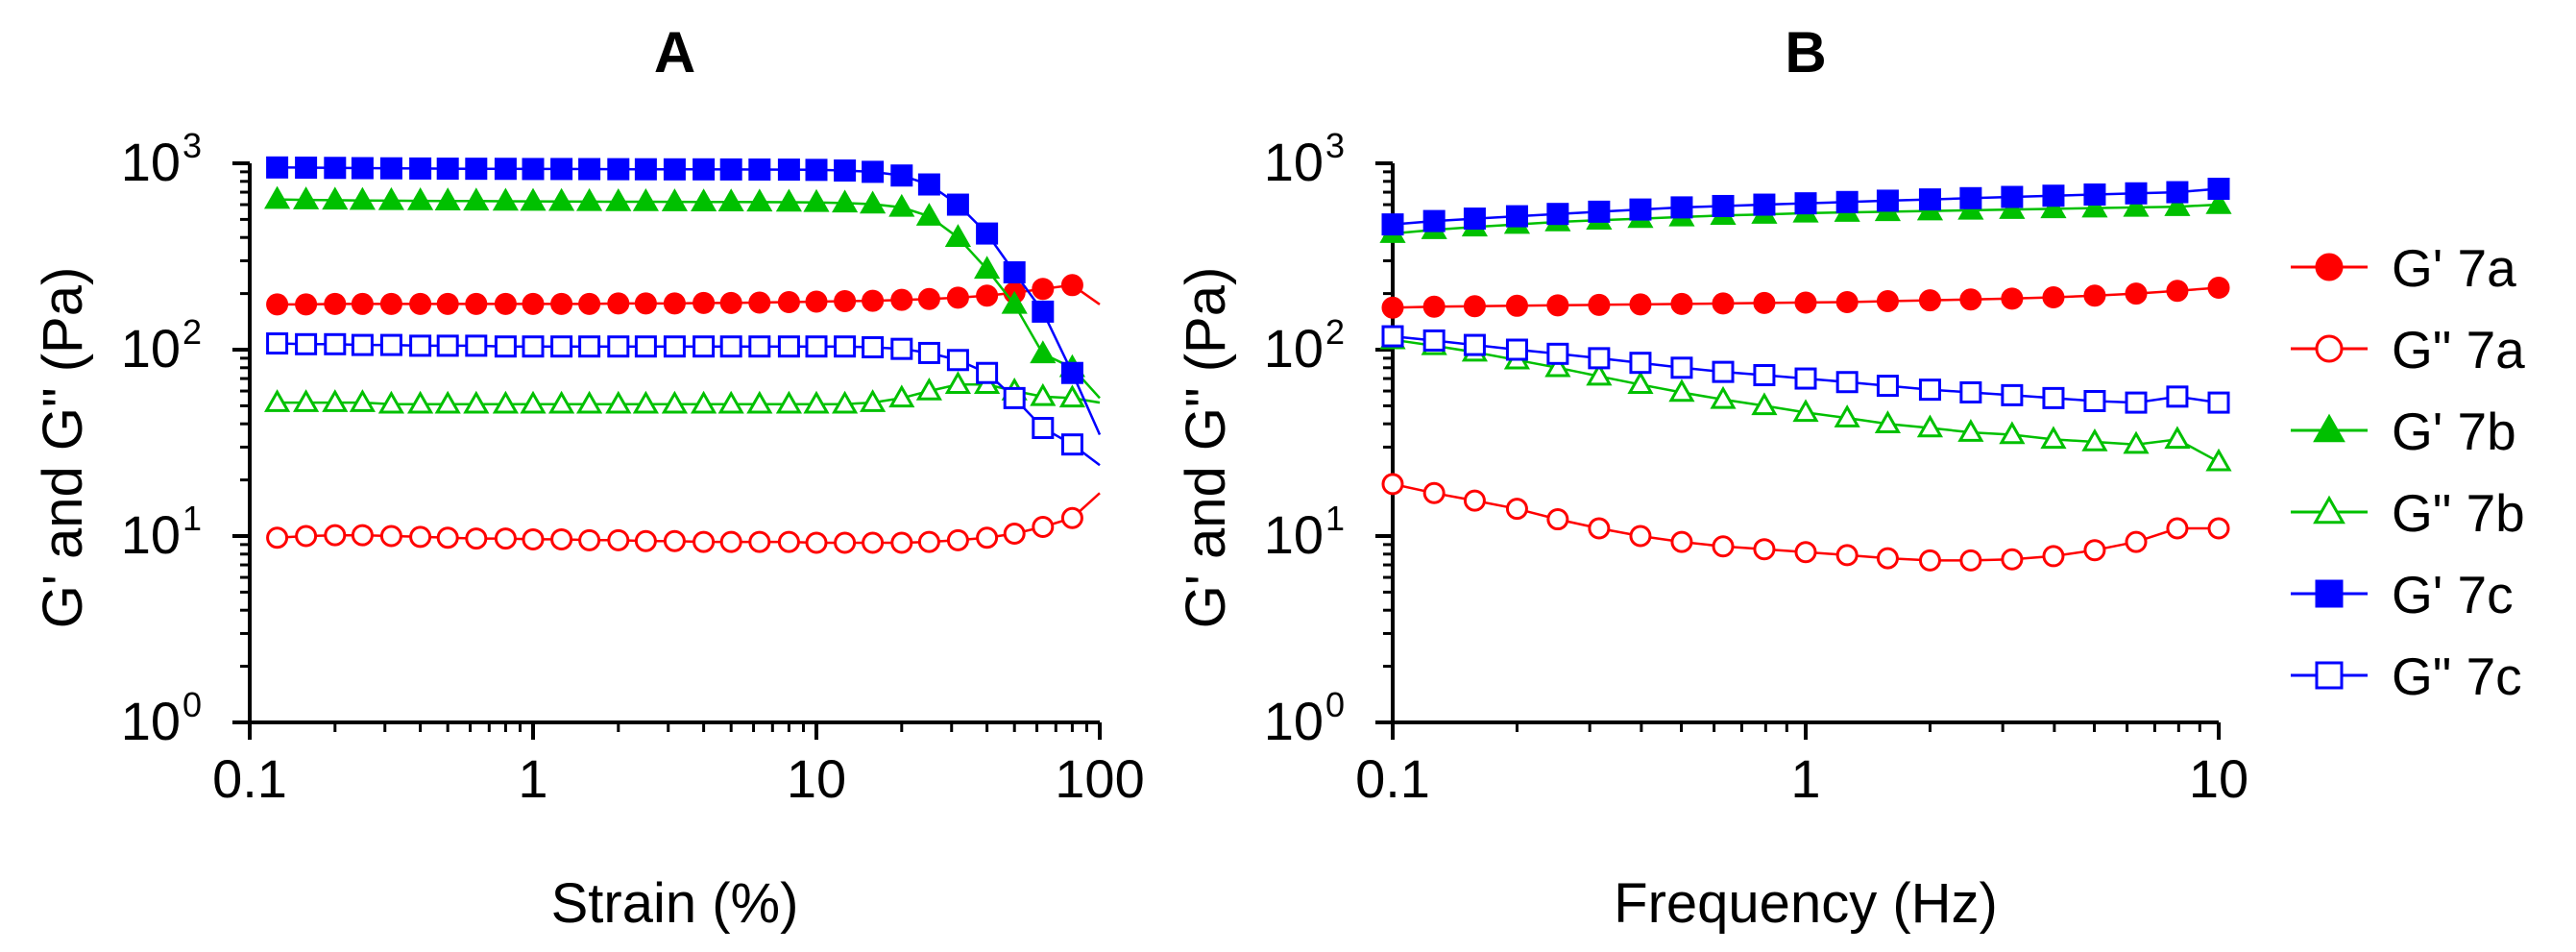  What do you see at coordinates (2218, 778) in the screenshot?
I see `x-tick-label: 10` at bounding box center [2218, 778].